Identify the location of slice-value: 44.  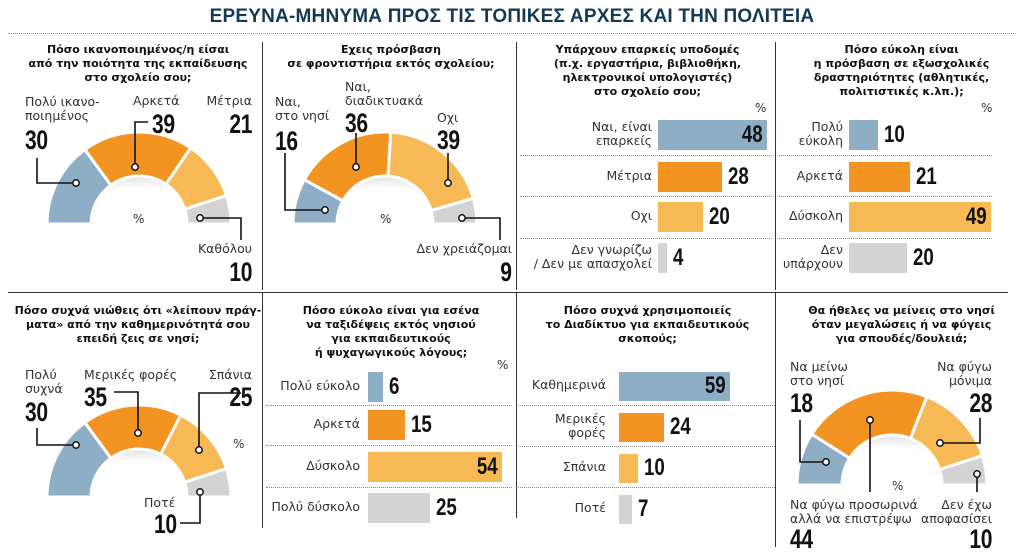
(801, 539).